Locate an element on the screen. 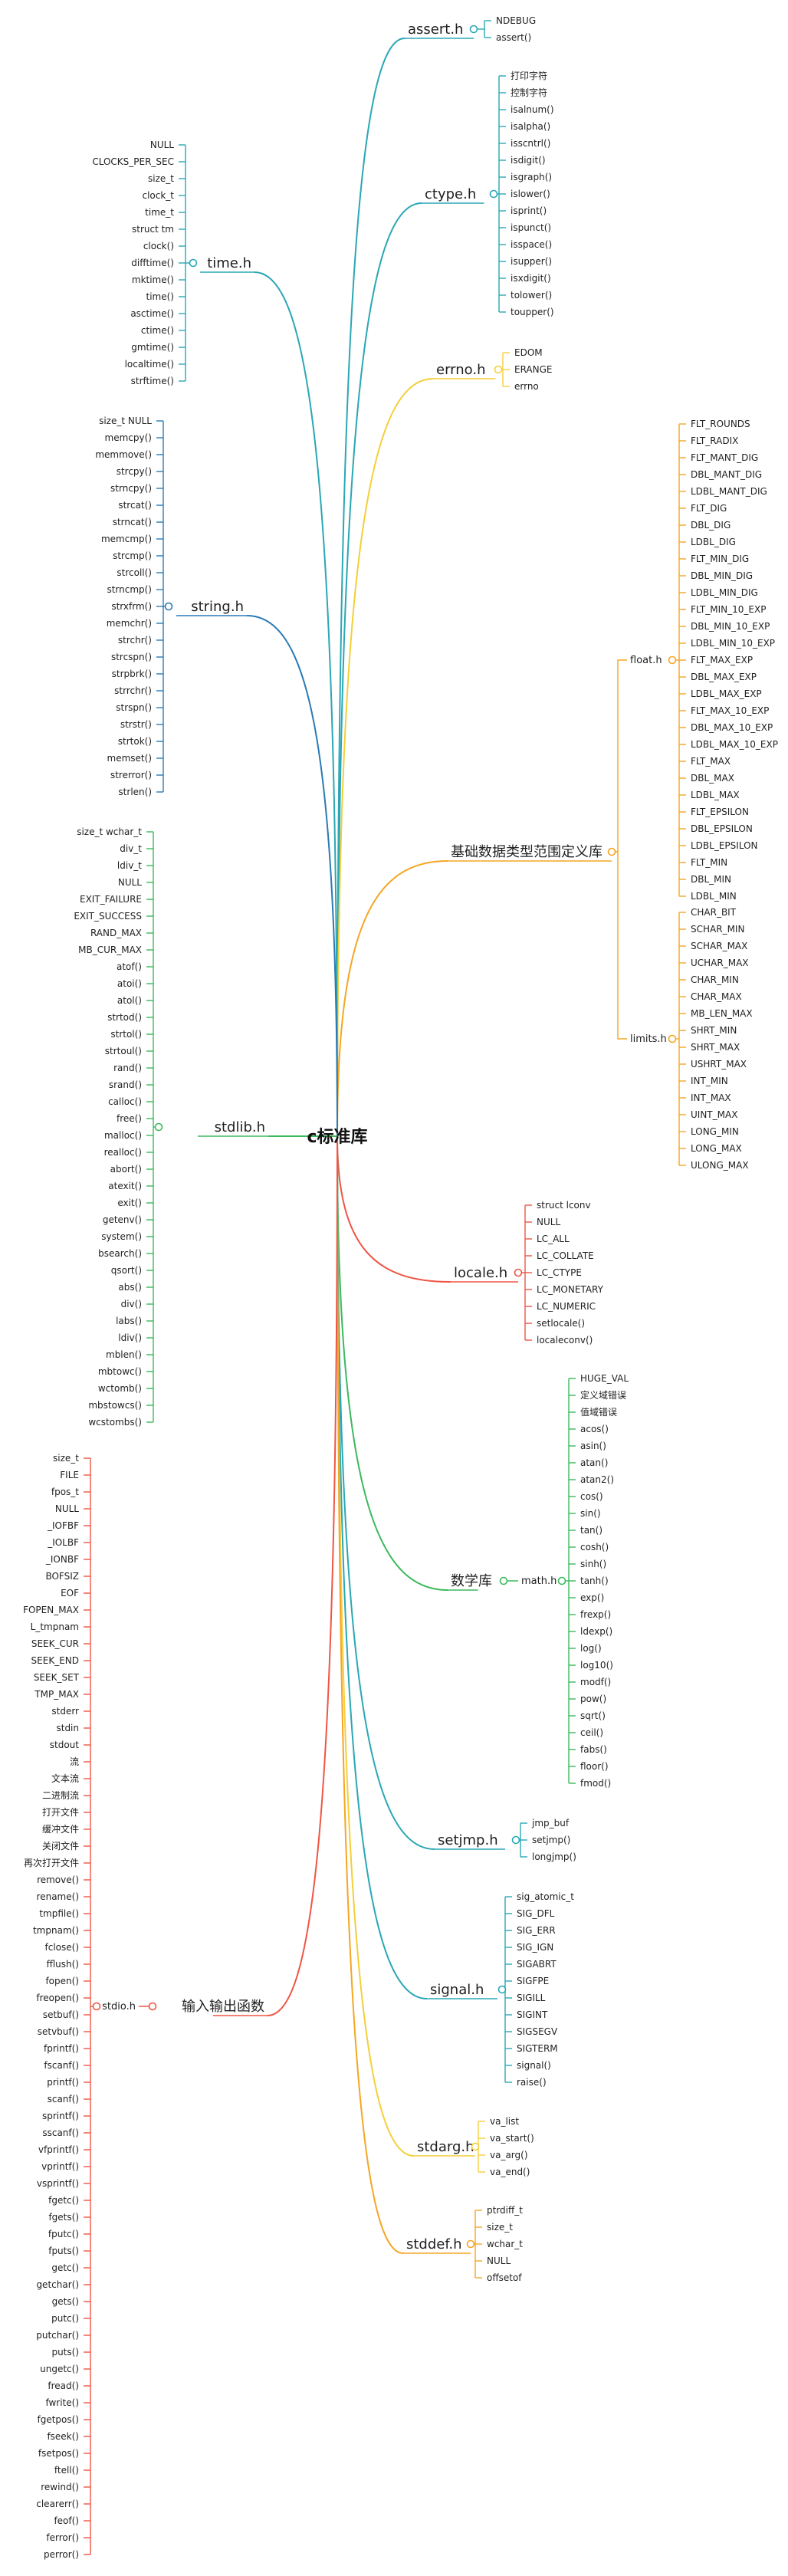  branch-node-5-sub-math-h-item-pow: pow() is located at coordinates (593, 1699).